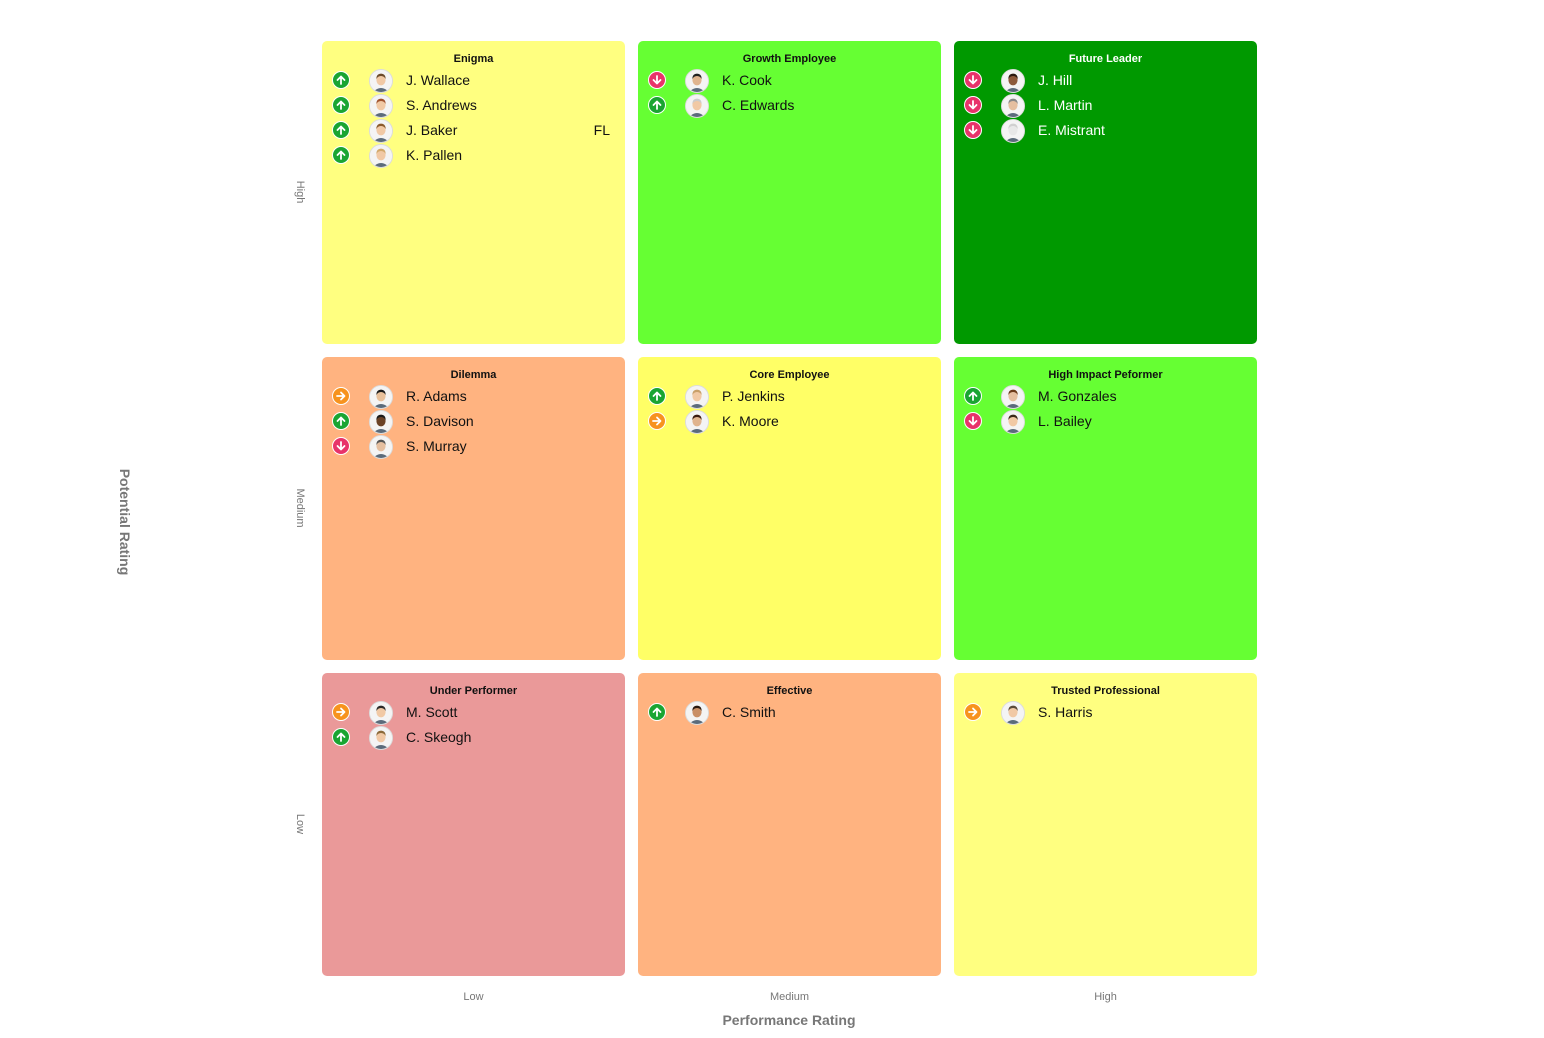  I want to click on person-name: J. Hill, so click(1055, 80).